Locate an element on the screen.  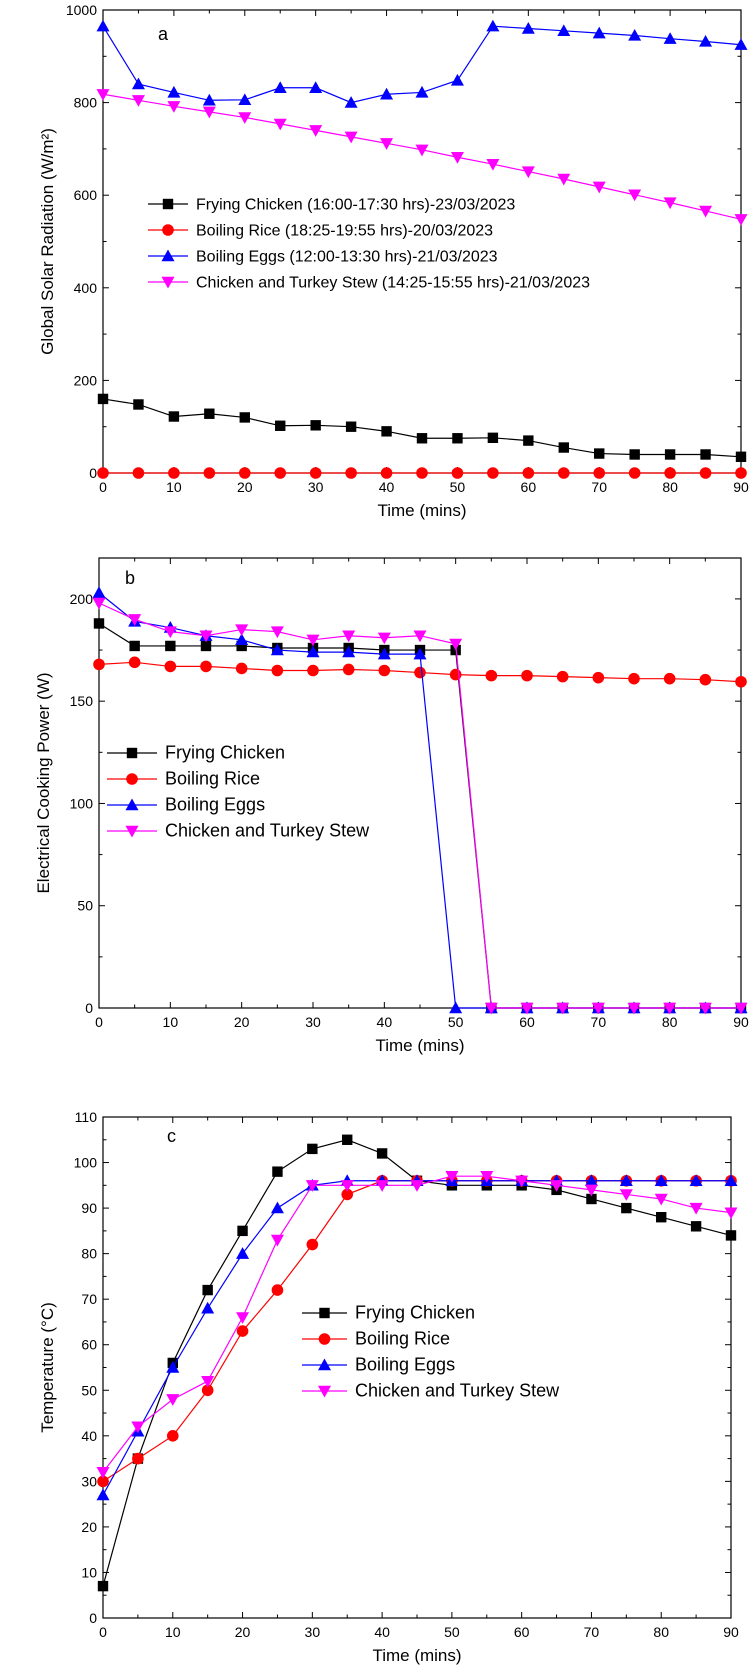
y-tick-label: 110 is located at coordinates (86, 1117).